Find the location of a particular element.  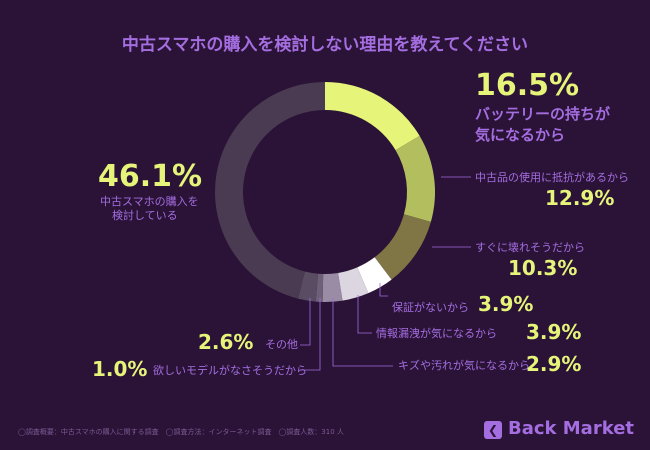

pct-hoshou: 3.9% is located at coordinates (506, 304).